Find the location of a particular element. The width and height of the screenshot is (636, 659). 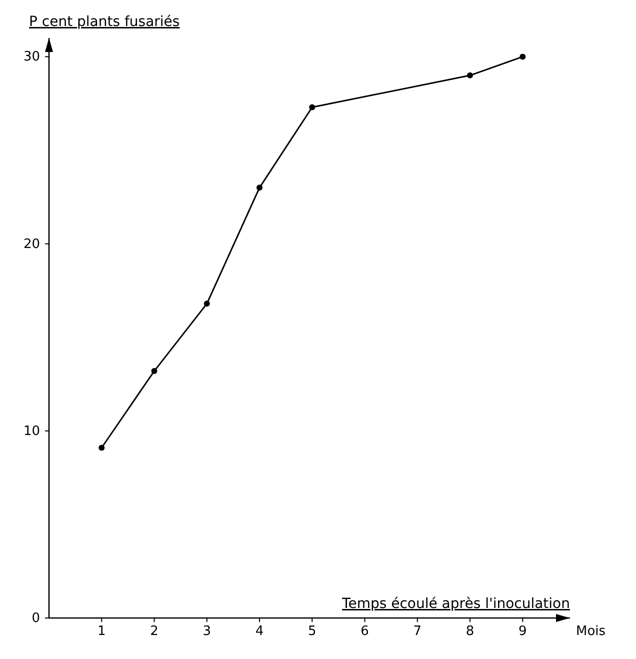

y-tick-label: 0 is located at coordinates (36, 618).